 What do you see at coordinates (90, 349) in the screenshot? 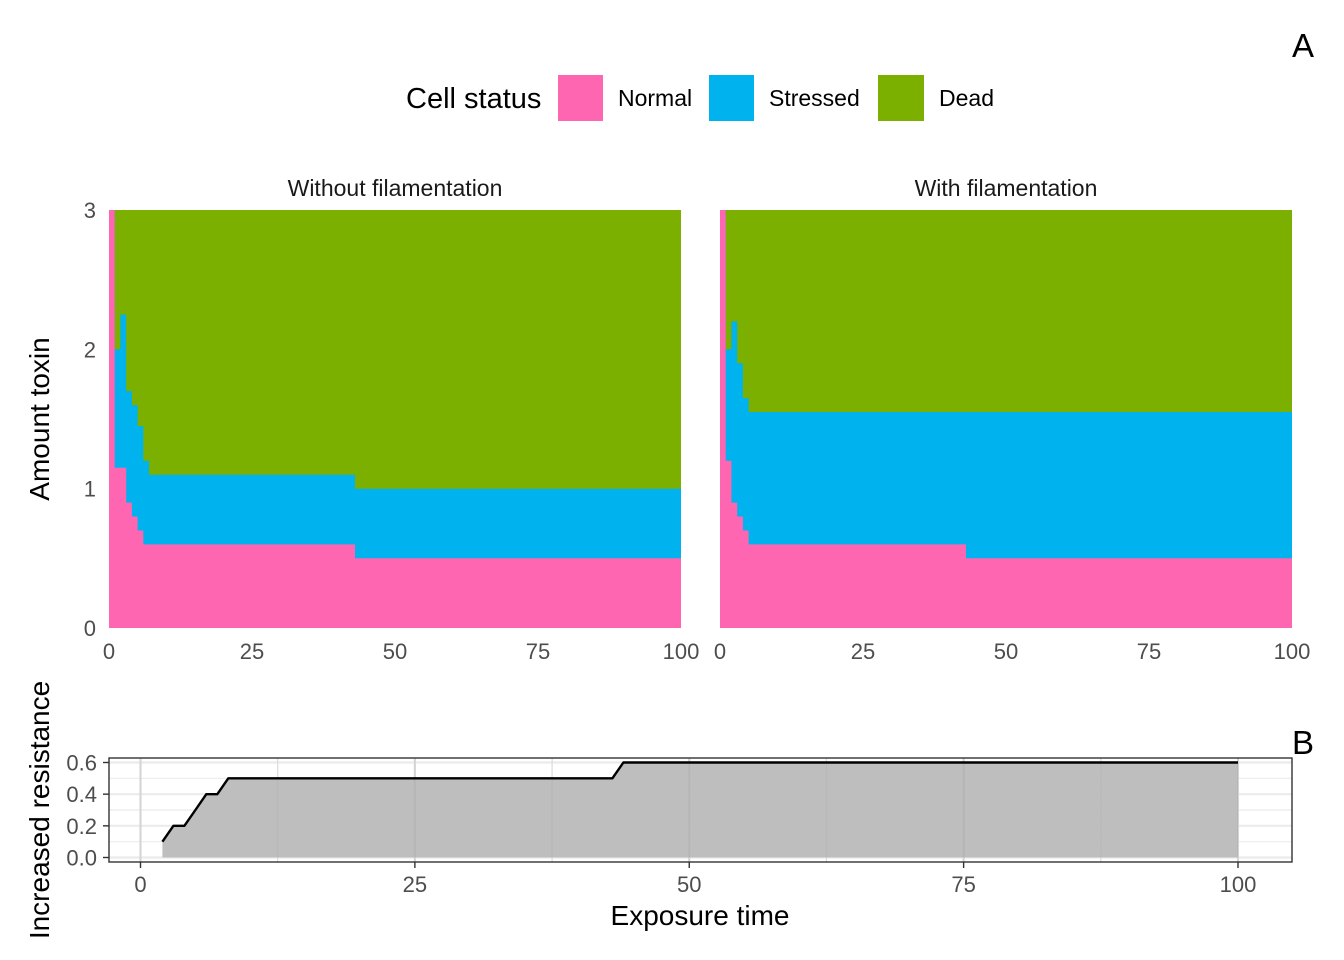
I see `y-tick-label: 2` at bounding box center [90, 349].